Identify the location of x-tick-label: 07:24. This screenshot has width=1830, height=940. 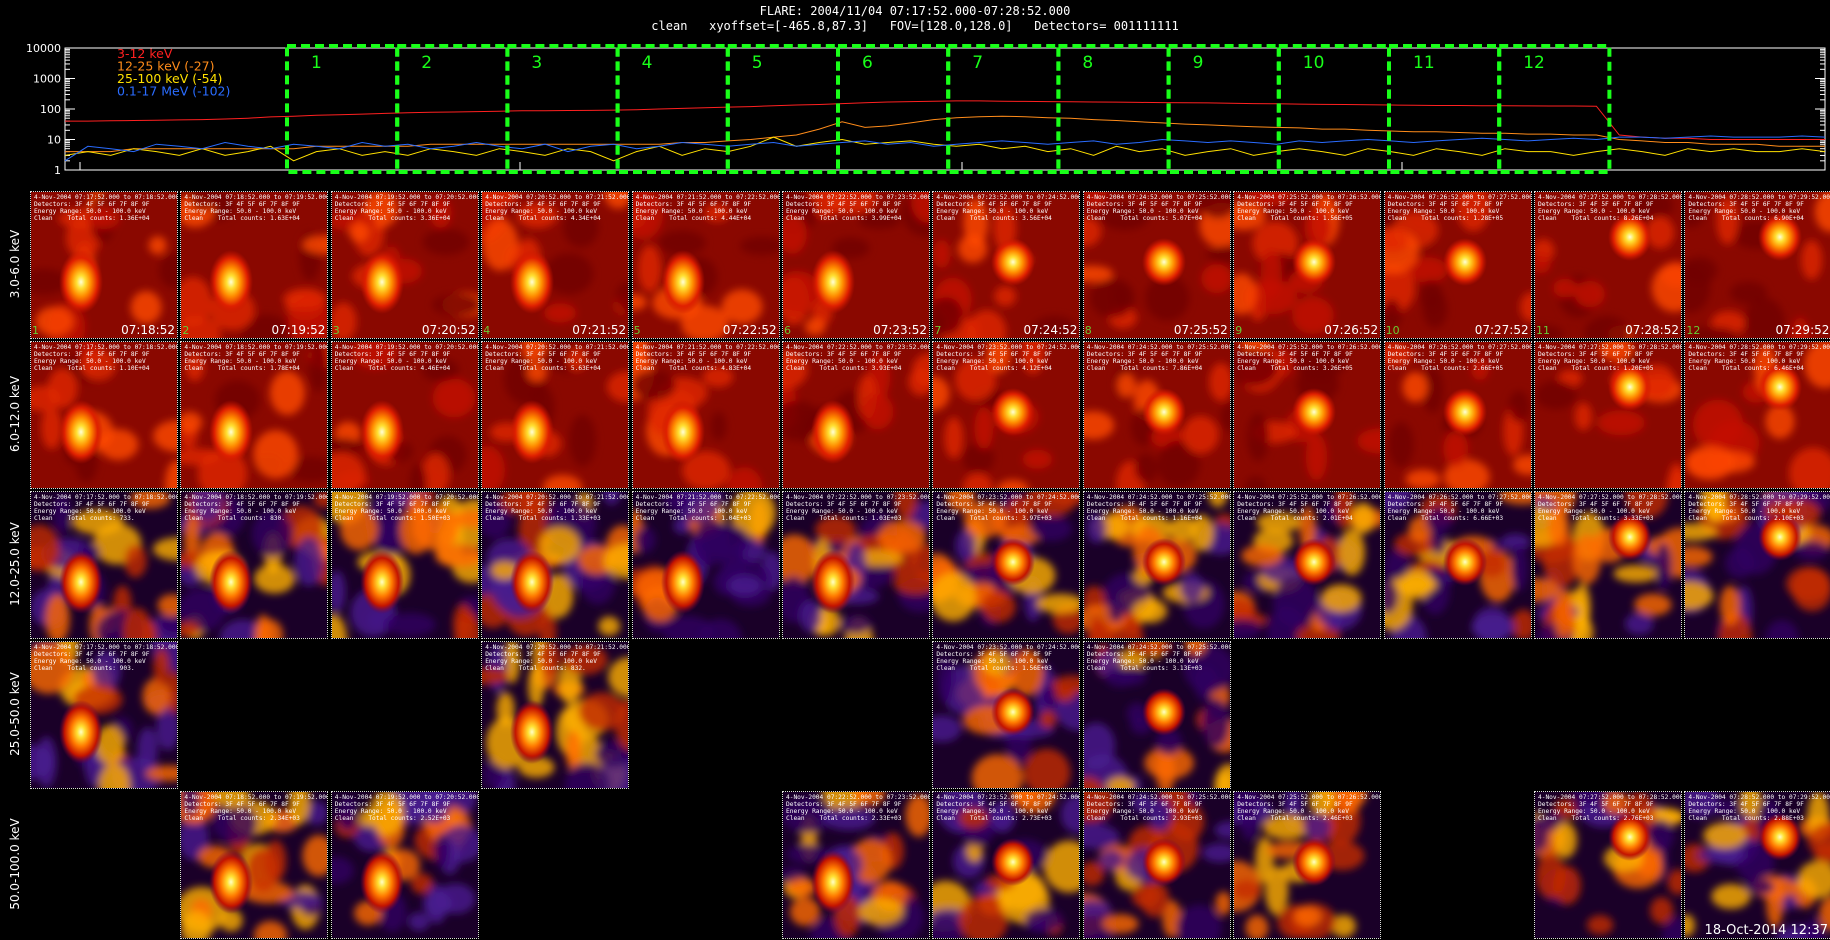
(962, 174).